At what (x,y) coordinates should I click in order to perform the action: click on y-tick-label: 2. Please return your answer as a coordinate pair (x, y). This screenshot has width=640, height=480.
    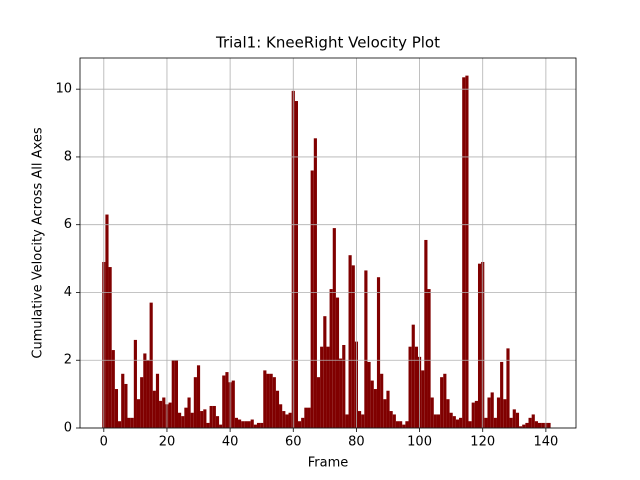
    Looking at the image, I should click on (68, 360).